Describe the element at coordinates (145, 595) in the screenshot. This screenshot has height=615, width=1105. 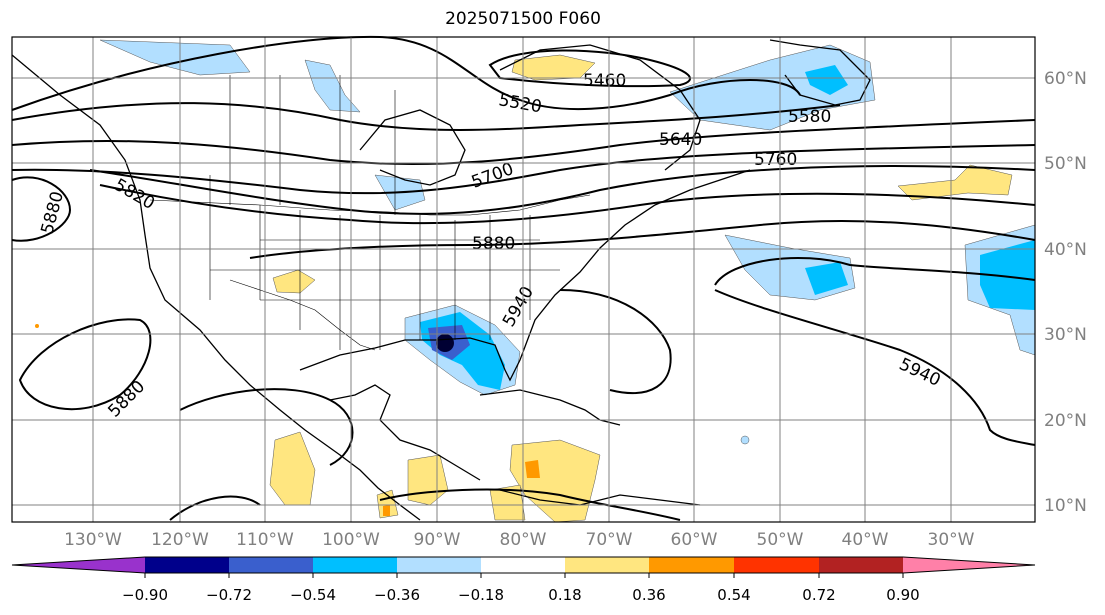
I see `colorbar-tick-label: −0.90` at that location.